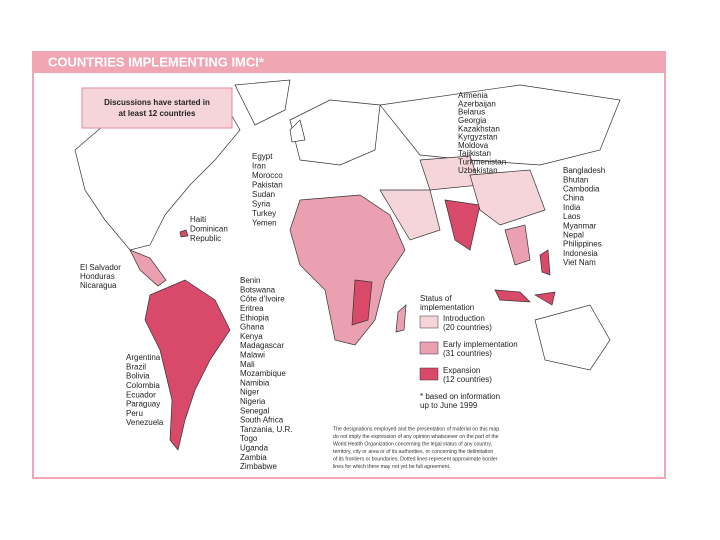 The height and width of the screenshot is (540, 720). Describe the element at coordinates (263, 194) in the screenshot. I see `country-name: Sudan` at that location.